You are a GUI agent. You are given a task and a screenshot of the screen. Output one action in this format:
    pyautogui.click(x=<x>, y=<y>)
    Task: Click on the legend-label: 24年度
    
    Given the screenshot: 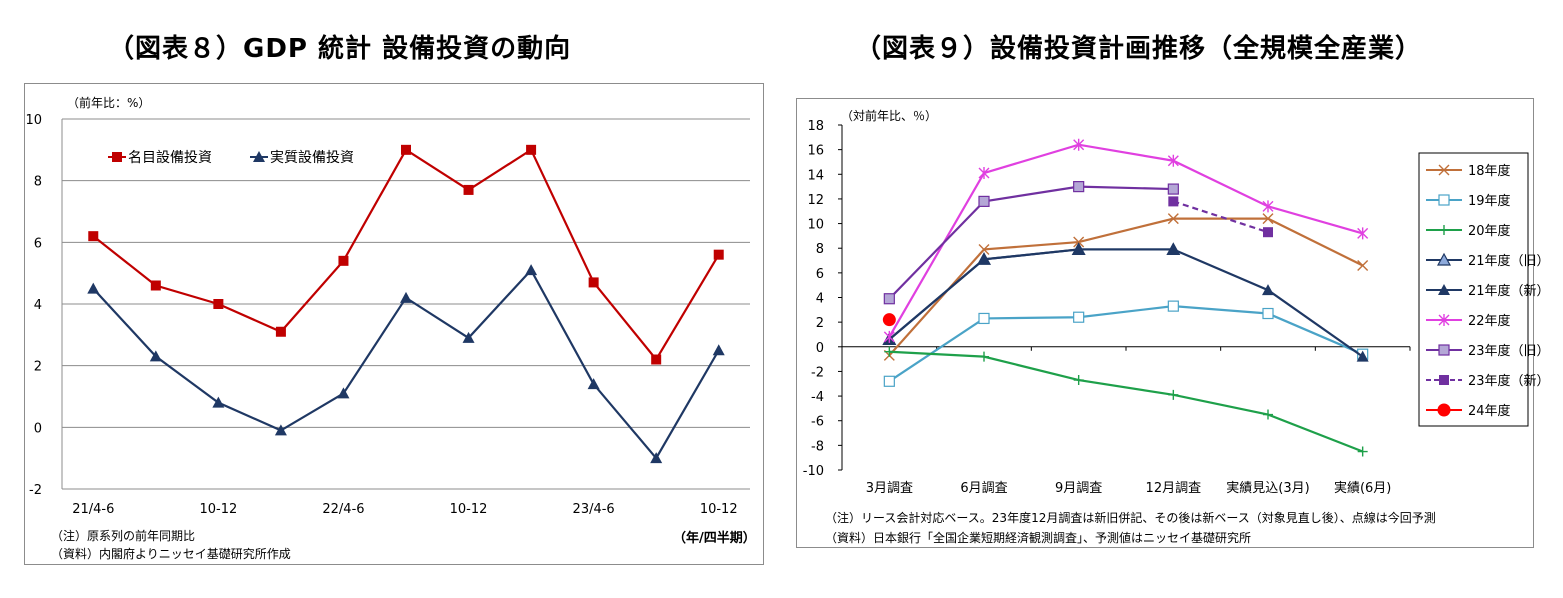 What is the action you would take?
    pyautogui.click(x=1489, y=411)
    